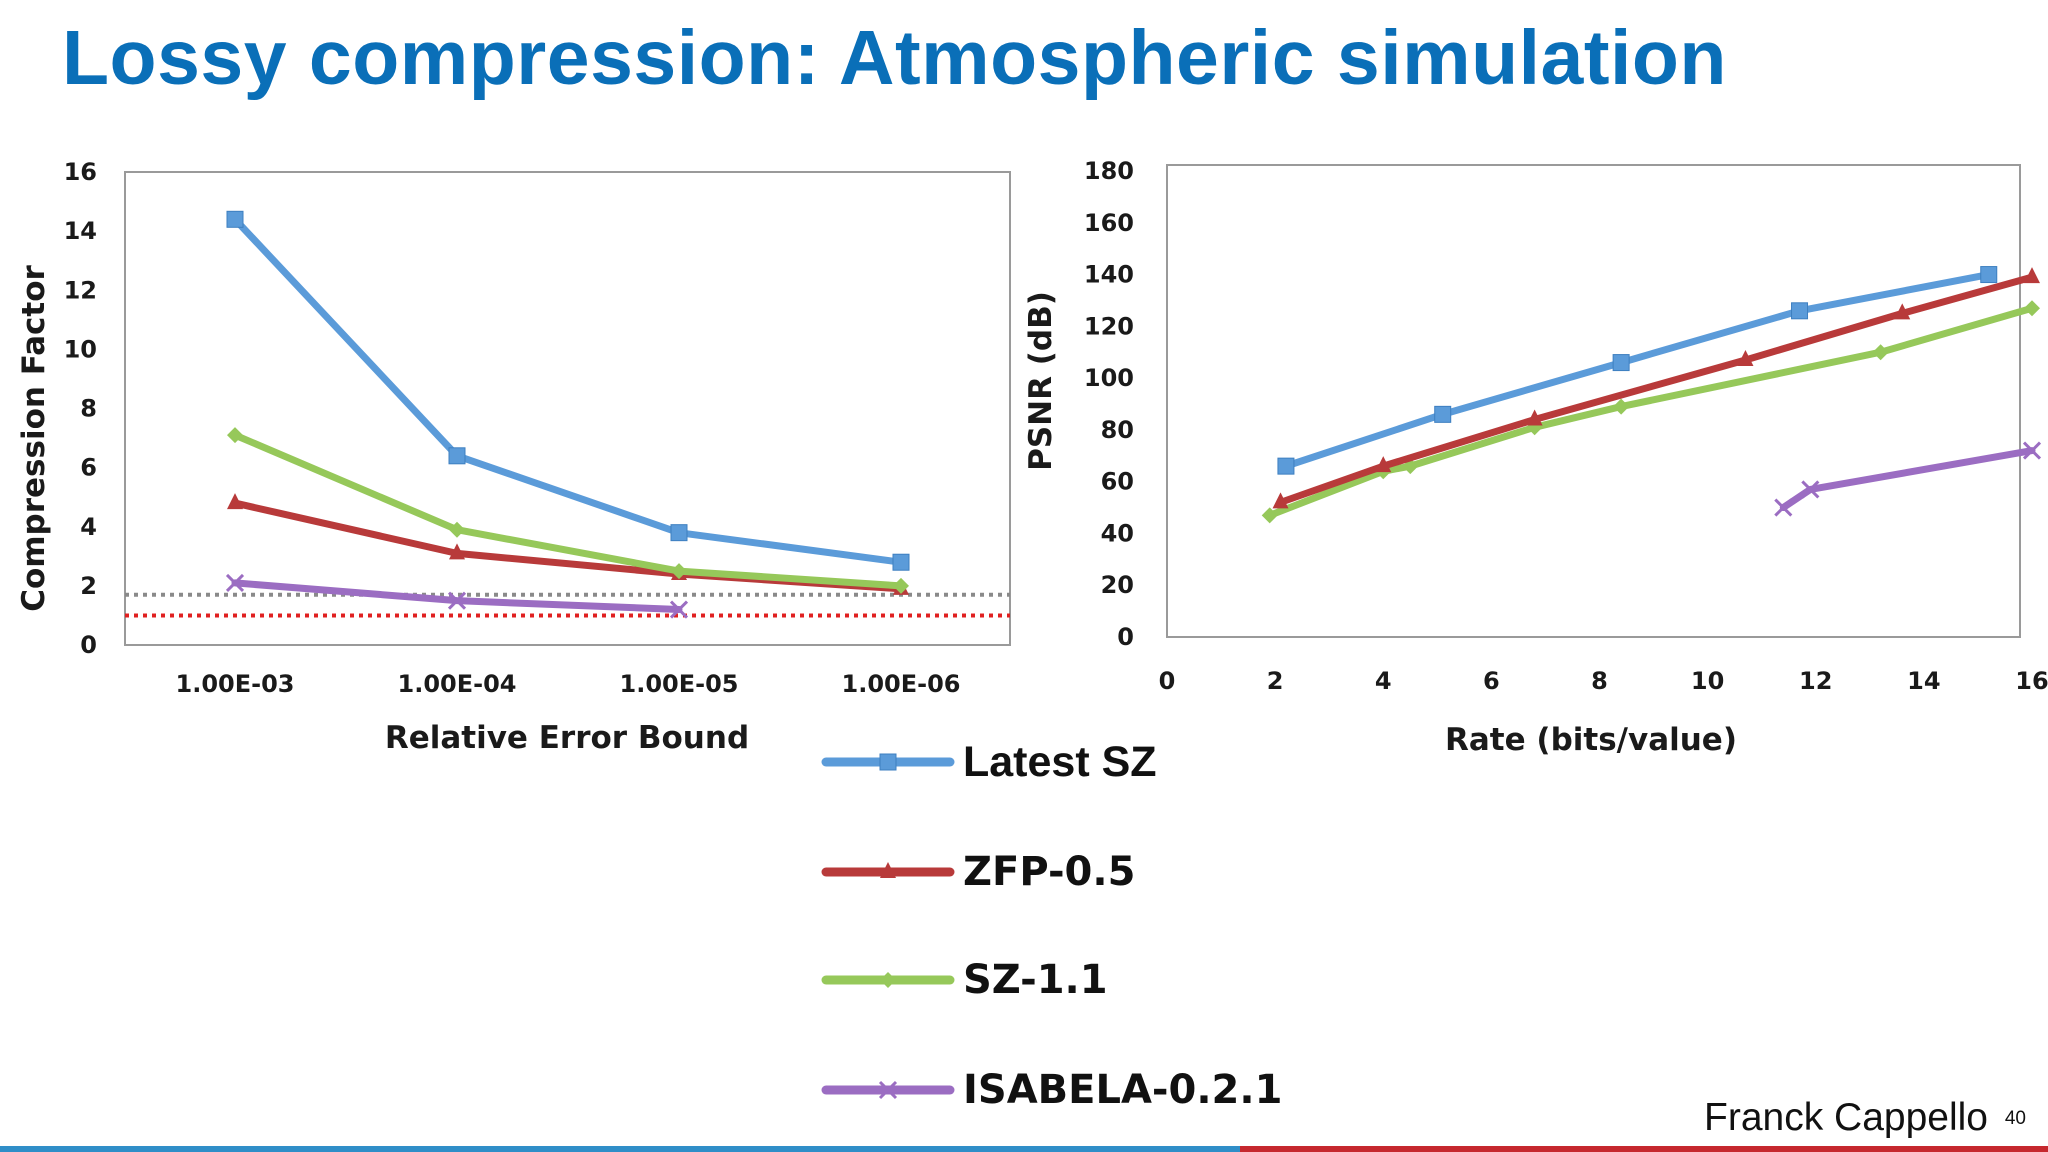 This screenshot has width=2048, height=1152. What do you see at coordinates (567, 738) in the screenshot?
I see `x-axis-title: Relative Error Bound` at bounding box center [567, 738].